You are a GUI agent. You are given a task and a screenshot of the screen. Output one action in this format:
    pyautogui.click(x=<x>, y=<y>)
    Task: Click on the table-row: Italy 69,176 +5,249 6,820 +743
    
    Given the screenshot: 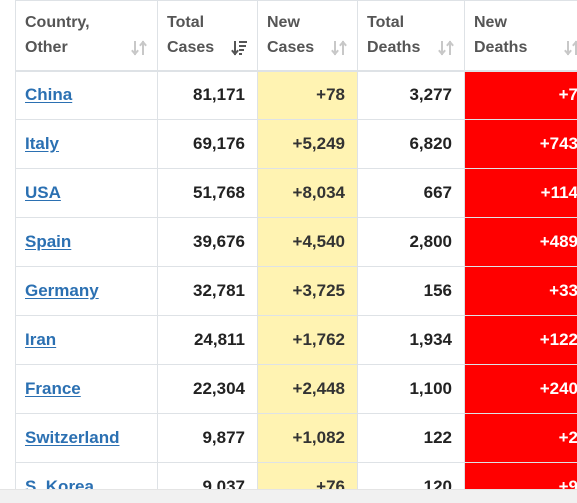 What is the action you would take?
    pyautogui.click(x=296, y=144)
    